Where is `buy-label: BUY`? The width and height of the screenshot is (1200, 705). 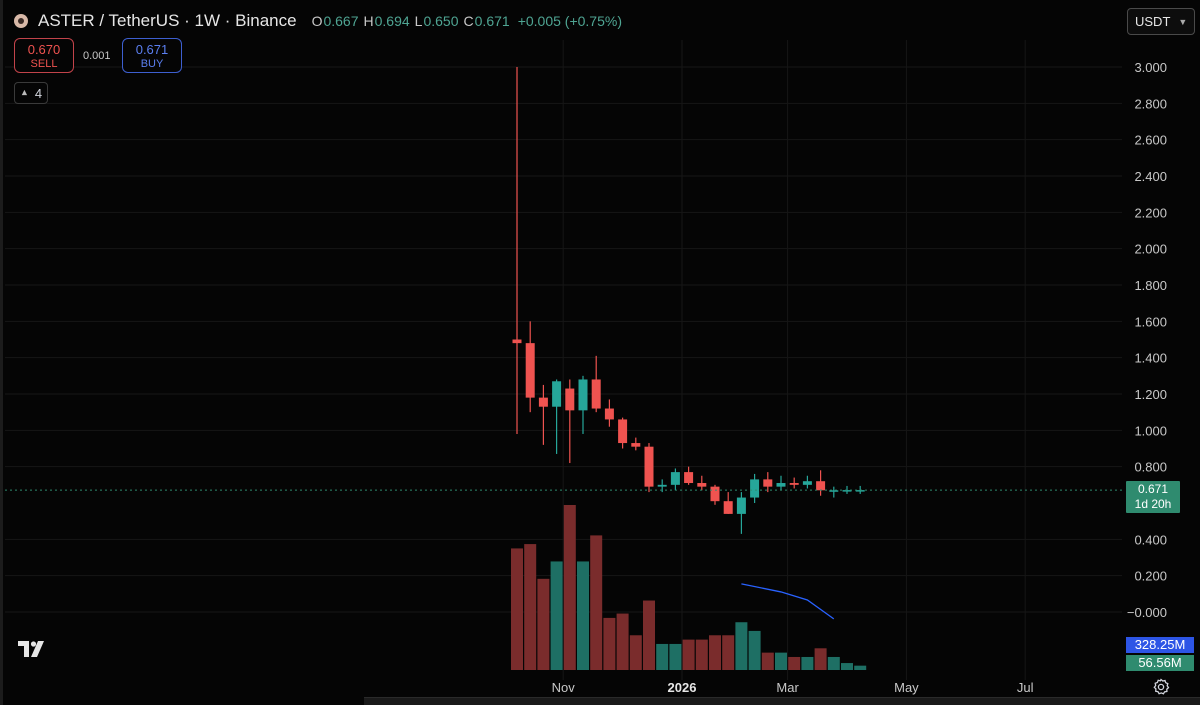
buy-label: BUY is located at coordinates (152, 63).